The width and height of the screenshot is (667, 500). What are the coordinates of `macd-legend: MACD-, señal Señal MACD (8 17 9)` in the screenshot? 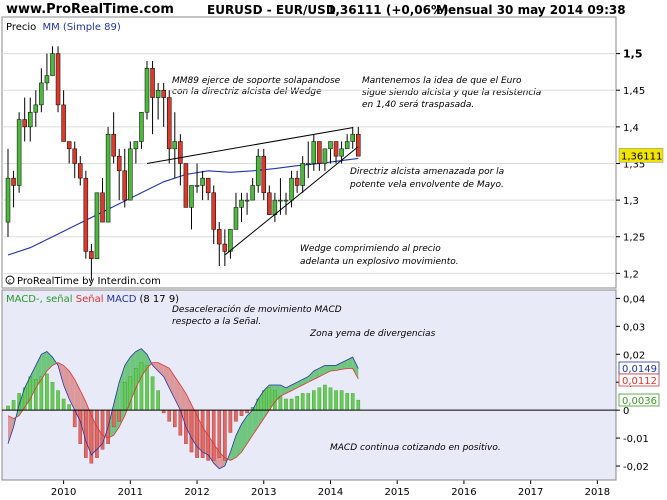 It's located at (92, 299).